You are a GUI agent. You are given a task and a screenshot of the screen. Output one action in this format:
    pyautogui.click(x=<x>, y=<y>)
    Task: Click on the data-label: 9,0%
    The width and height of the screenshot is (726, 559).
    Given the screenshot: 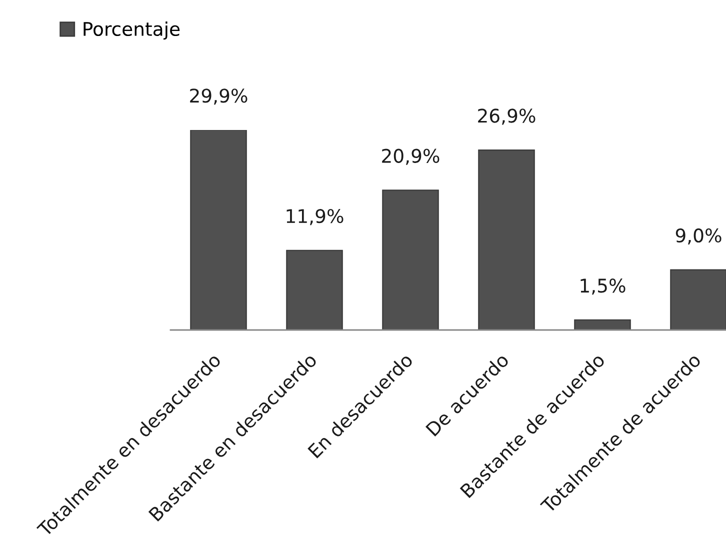 What is the action you would take?
    pyautogui.click(x=699, y=236)
    